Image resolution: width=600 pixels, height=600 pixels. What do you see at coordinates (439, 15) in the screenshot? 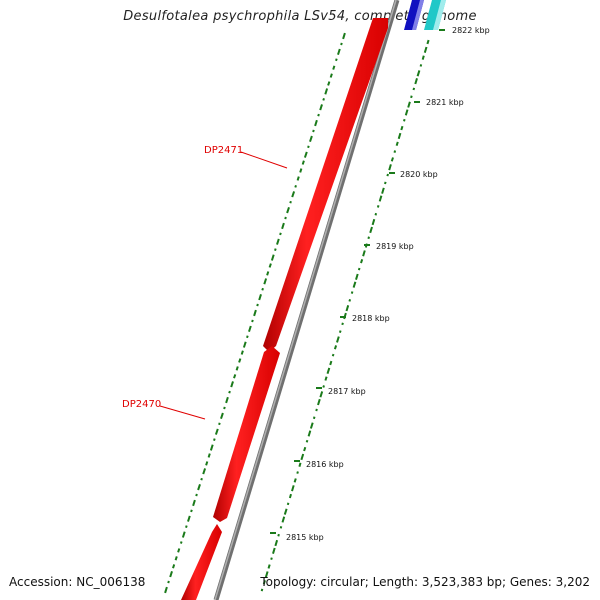
I see `cyan-feature-shade` at bounding box center [439, 15].